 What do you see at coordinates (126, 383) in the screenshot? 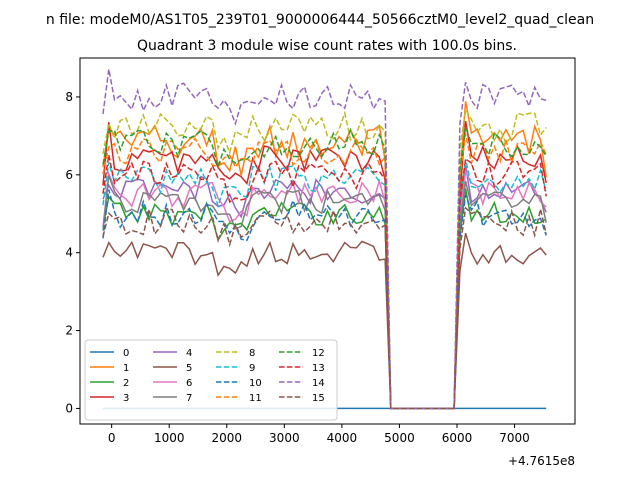
I see `legend-label-2: 2` at bounding box center [126, 383].